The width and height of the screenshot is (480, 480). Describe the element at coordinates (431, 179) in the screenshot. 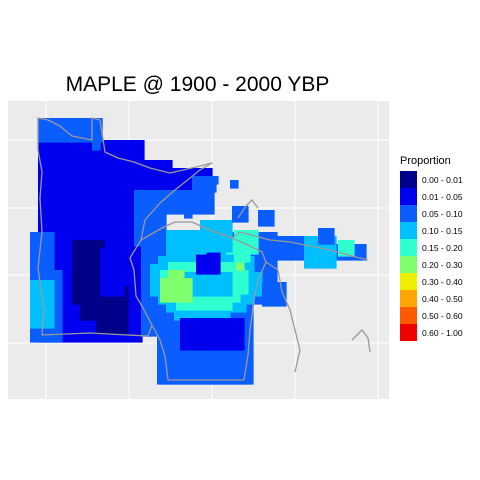

I see `legend-item: 0.00 - 0.01` at that location.